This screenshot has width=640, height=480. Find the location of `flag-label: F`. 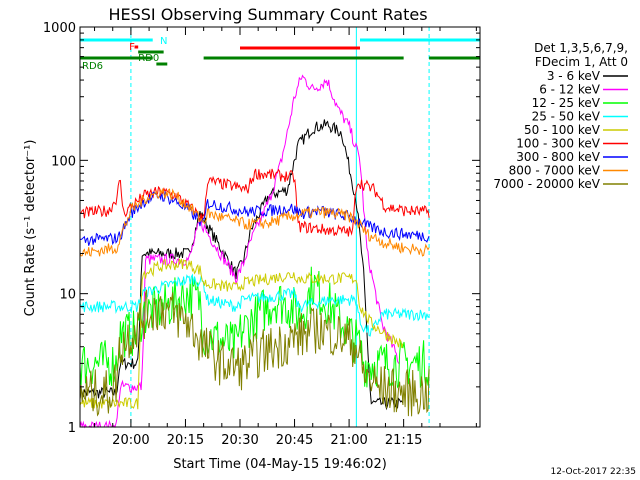

flag-label: F is located at coordinates (132, 47).